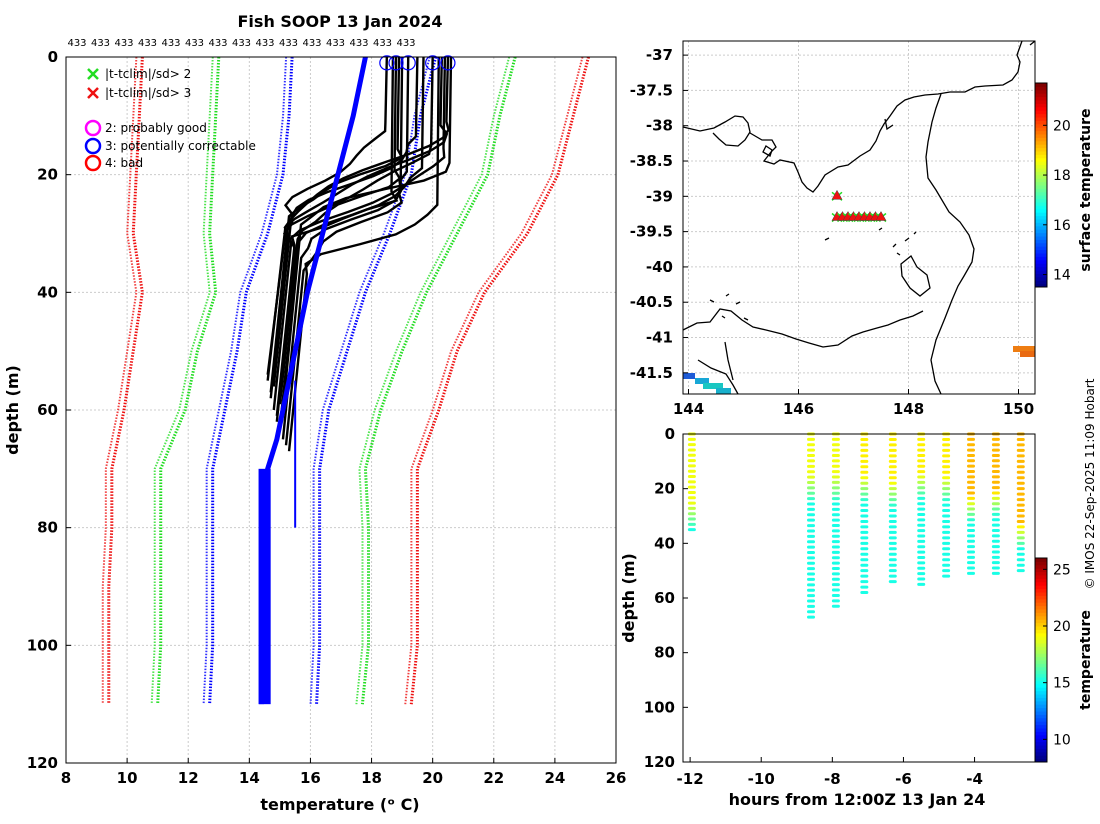 The width and height of the screenshot is (1100, 824). Describe the element at coordinates (493, 778) in the screenshot. I see `profile-x-tick-label: 22` at that location.